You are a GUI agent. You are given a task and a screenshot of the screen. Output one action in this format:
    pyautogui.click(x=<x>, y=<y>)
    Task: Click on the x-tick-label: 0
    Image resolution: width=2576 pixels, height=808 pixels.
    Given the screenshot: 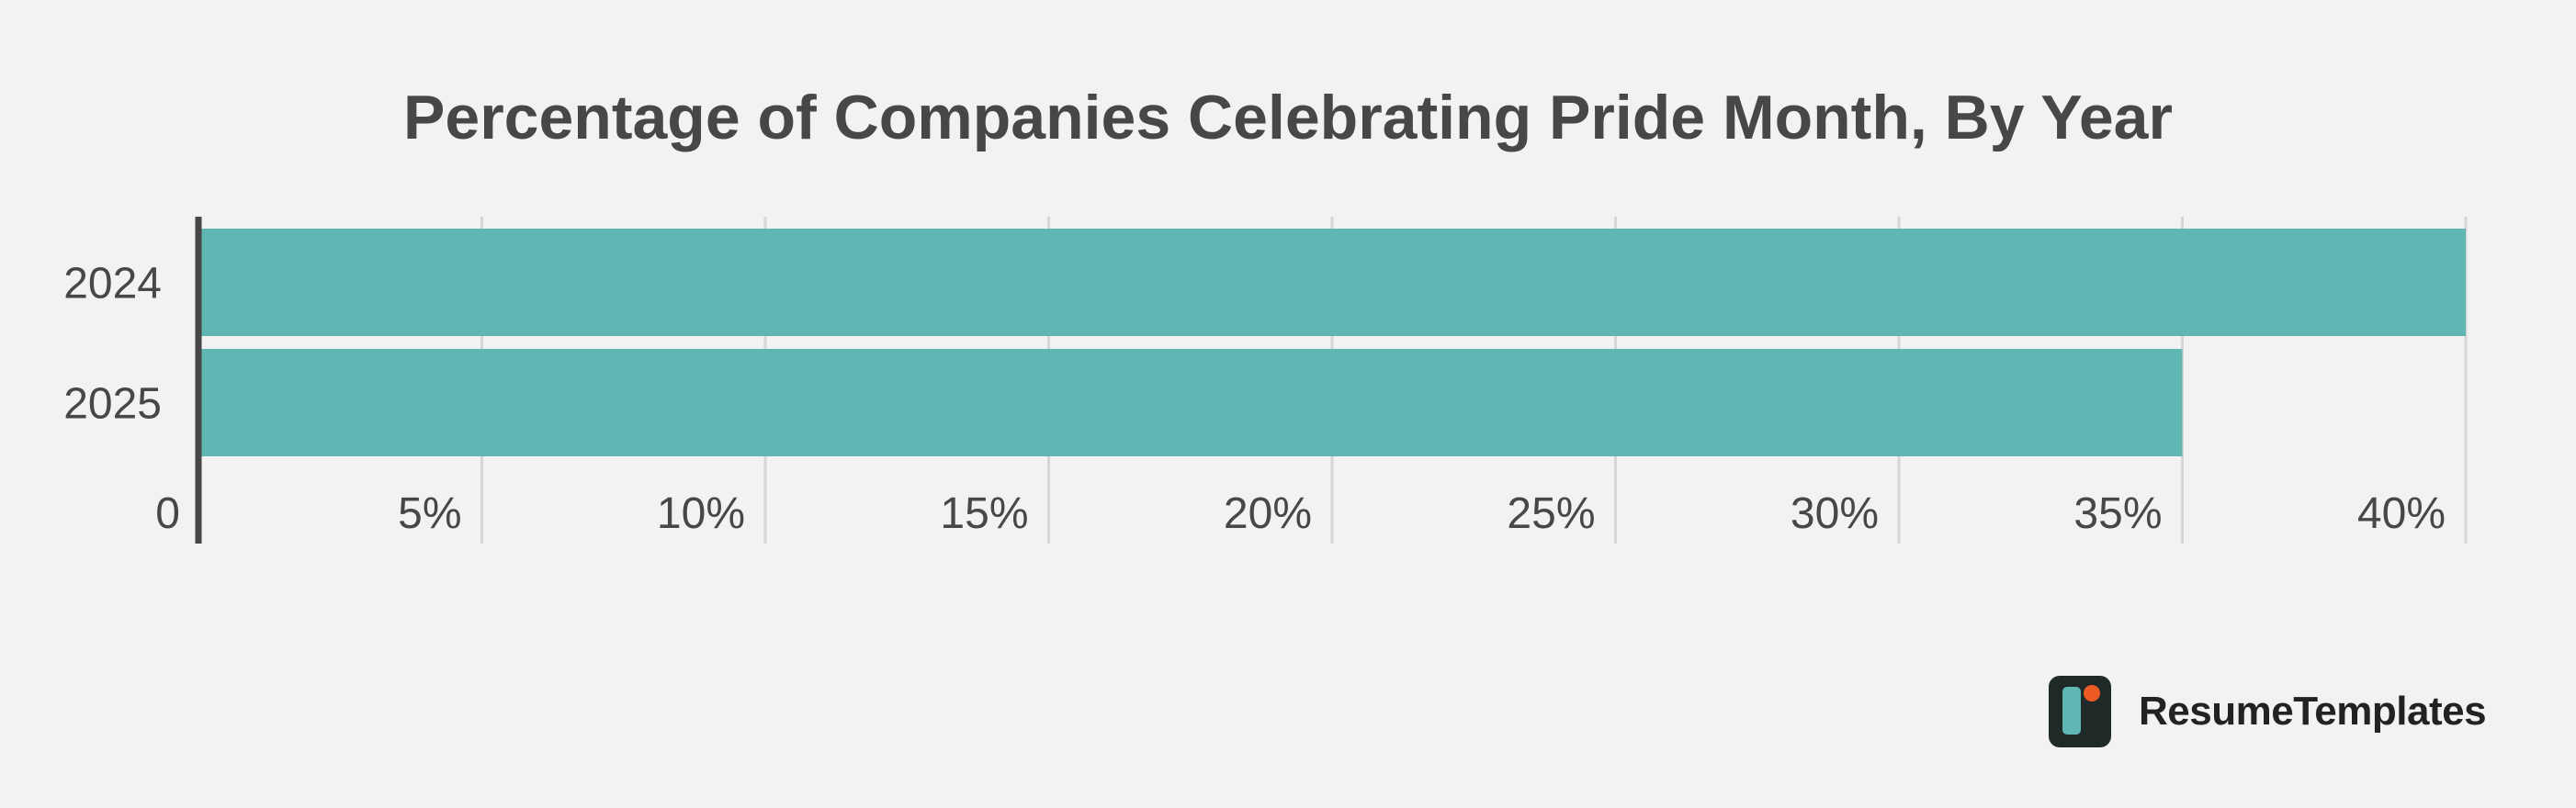 What is the action you would take?
    pyautogui.click(x=167, y=513)
    